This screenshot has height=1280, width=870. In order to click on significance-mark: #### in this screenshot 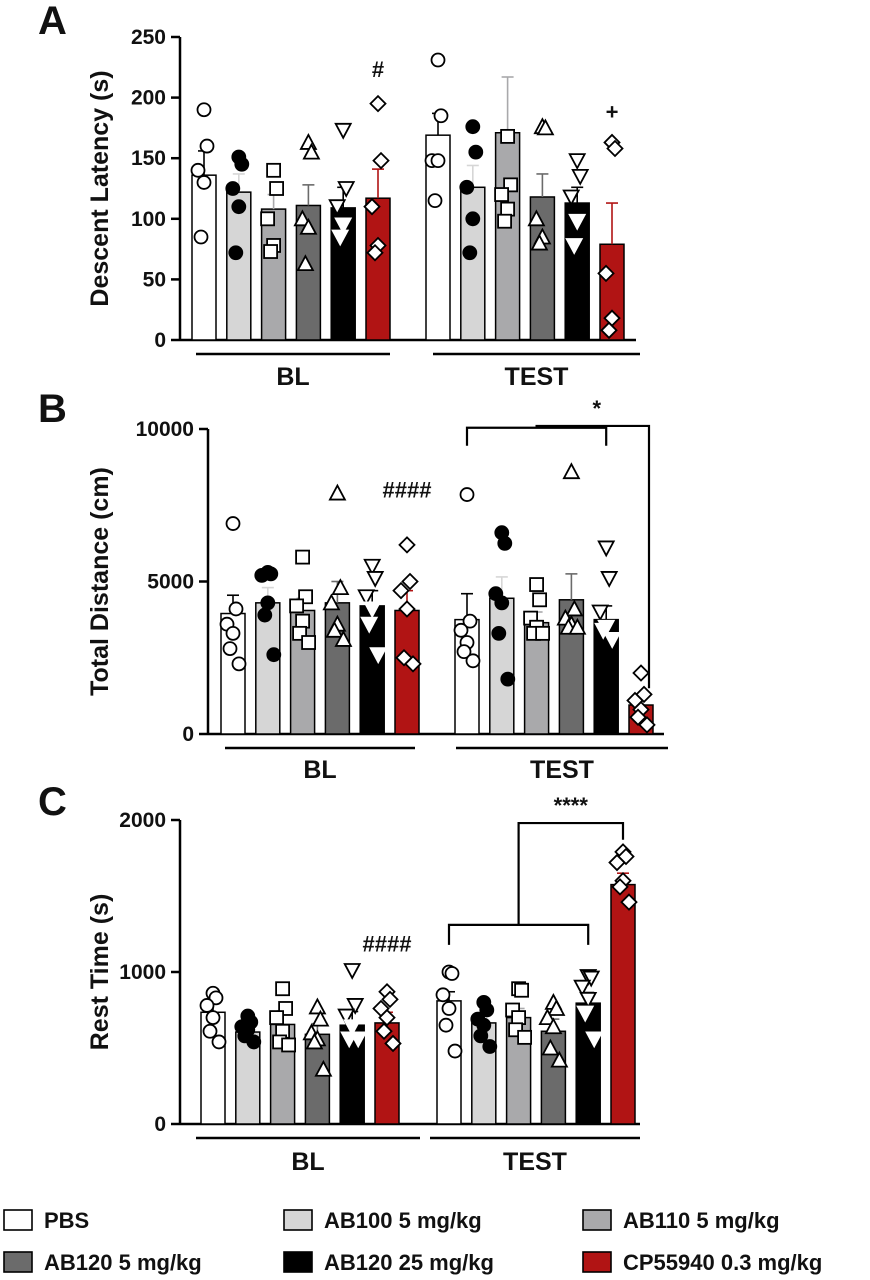, I will do `click(407, 490)`.